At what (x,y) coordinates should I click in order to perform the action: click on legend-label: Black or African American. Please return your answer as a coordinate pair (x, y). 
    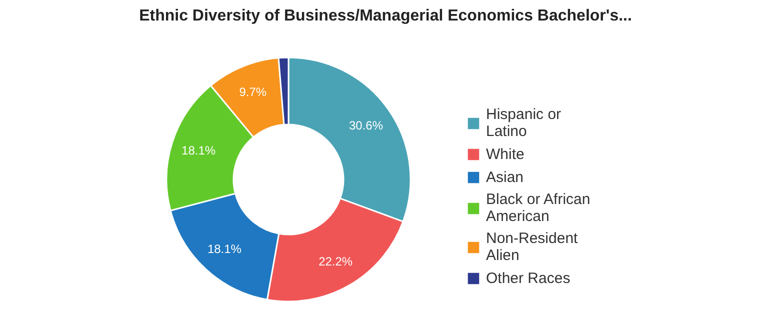
    Looking at the image, I should click on (538, 208).